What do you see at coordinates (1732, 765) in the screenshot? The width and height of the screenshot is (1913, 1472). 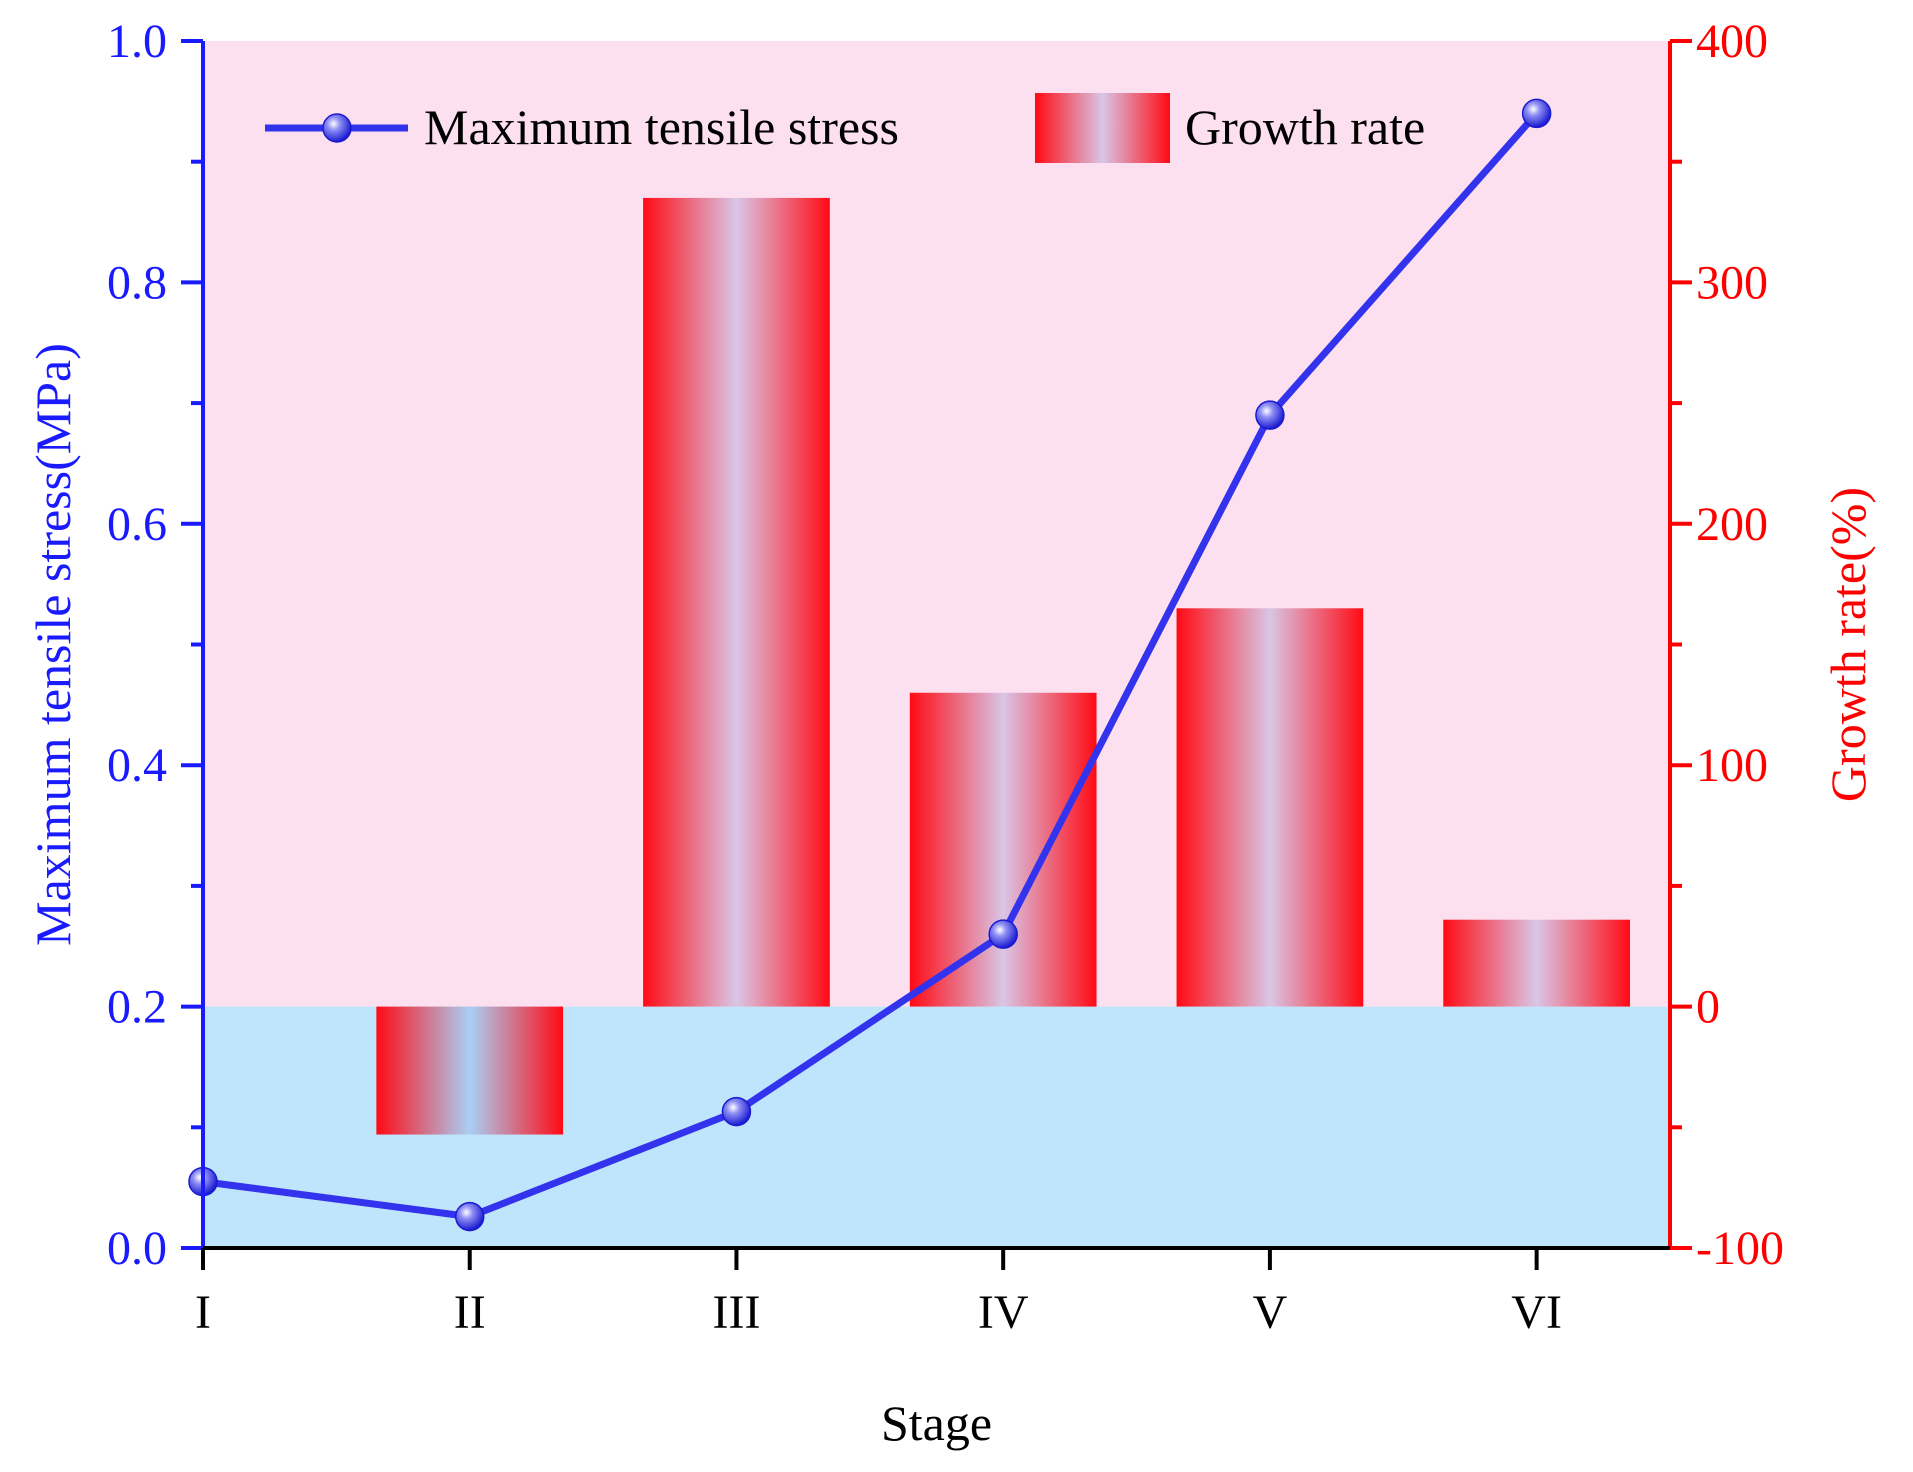 I see `right-tick-label: 100` at bounding box center [1732, 765].